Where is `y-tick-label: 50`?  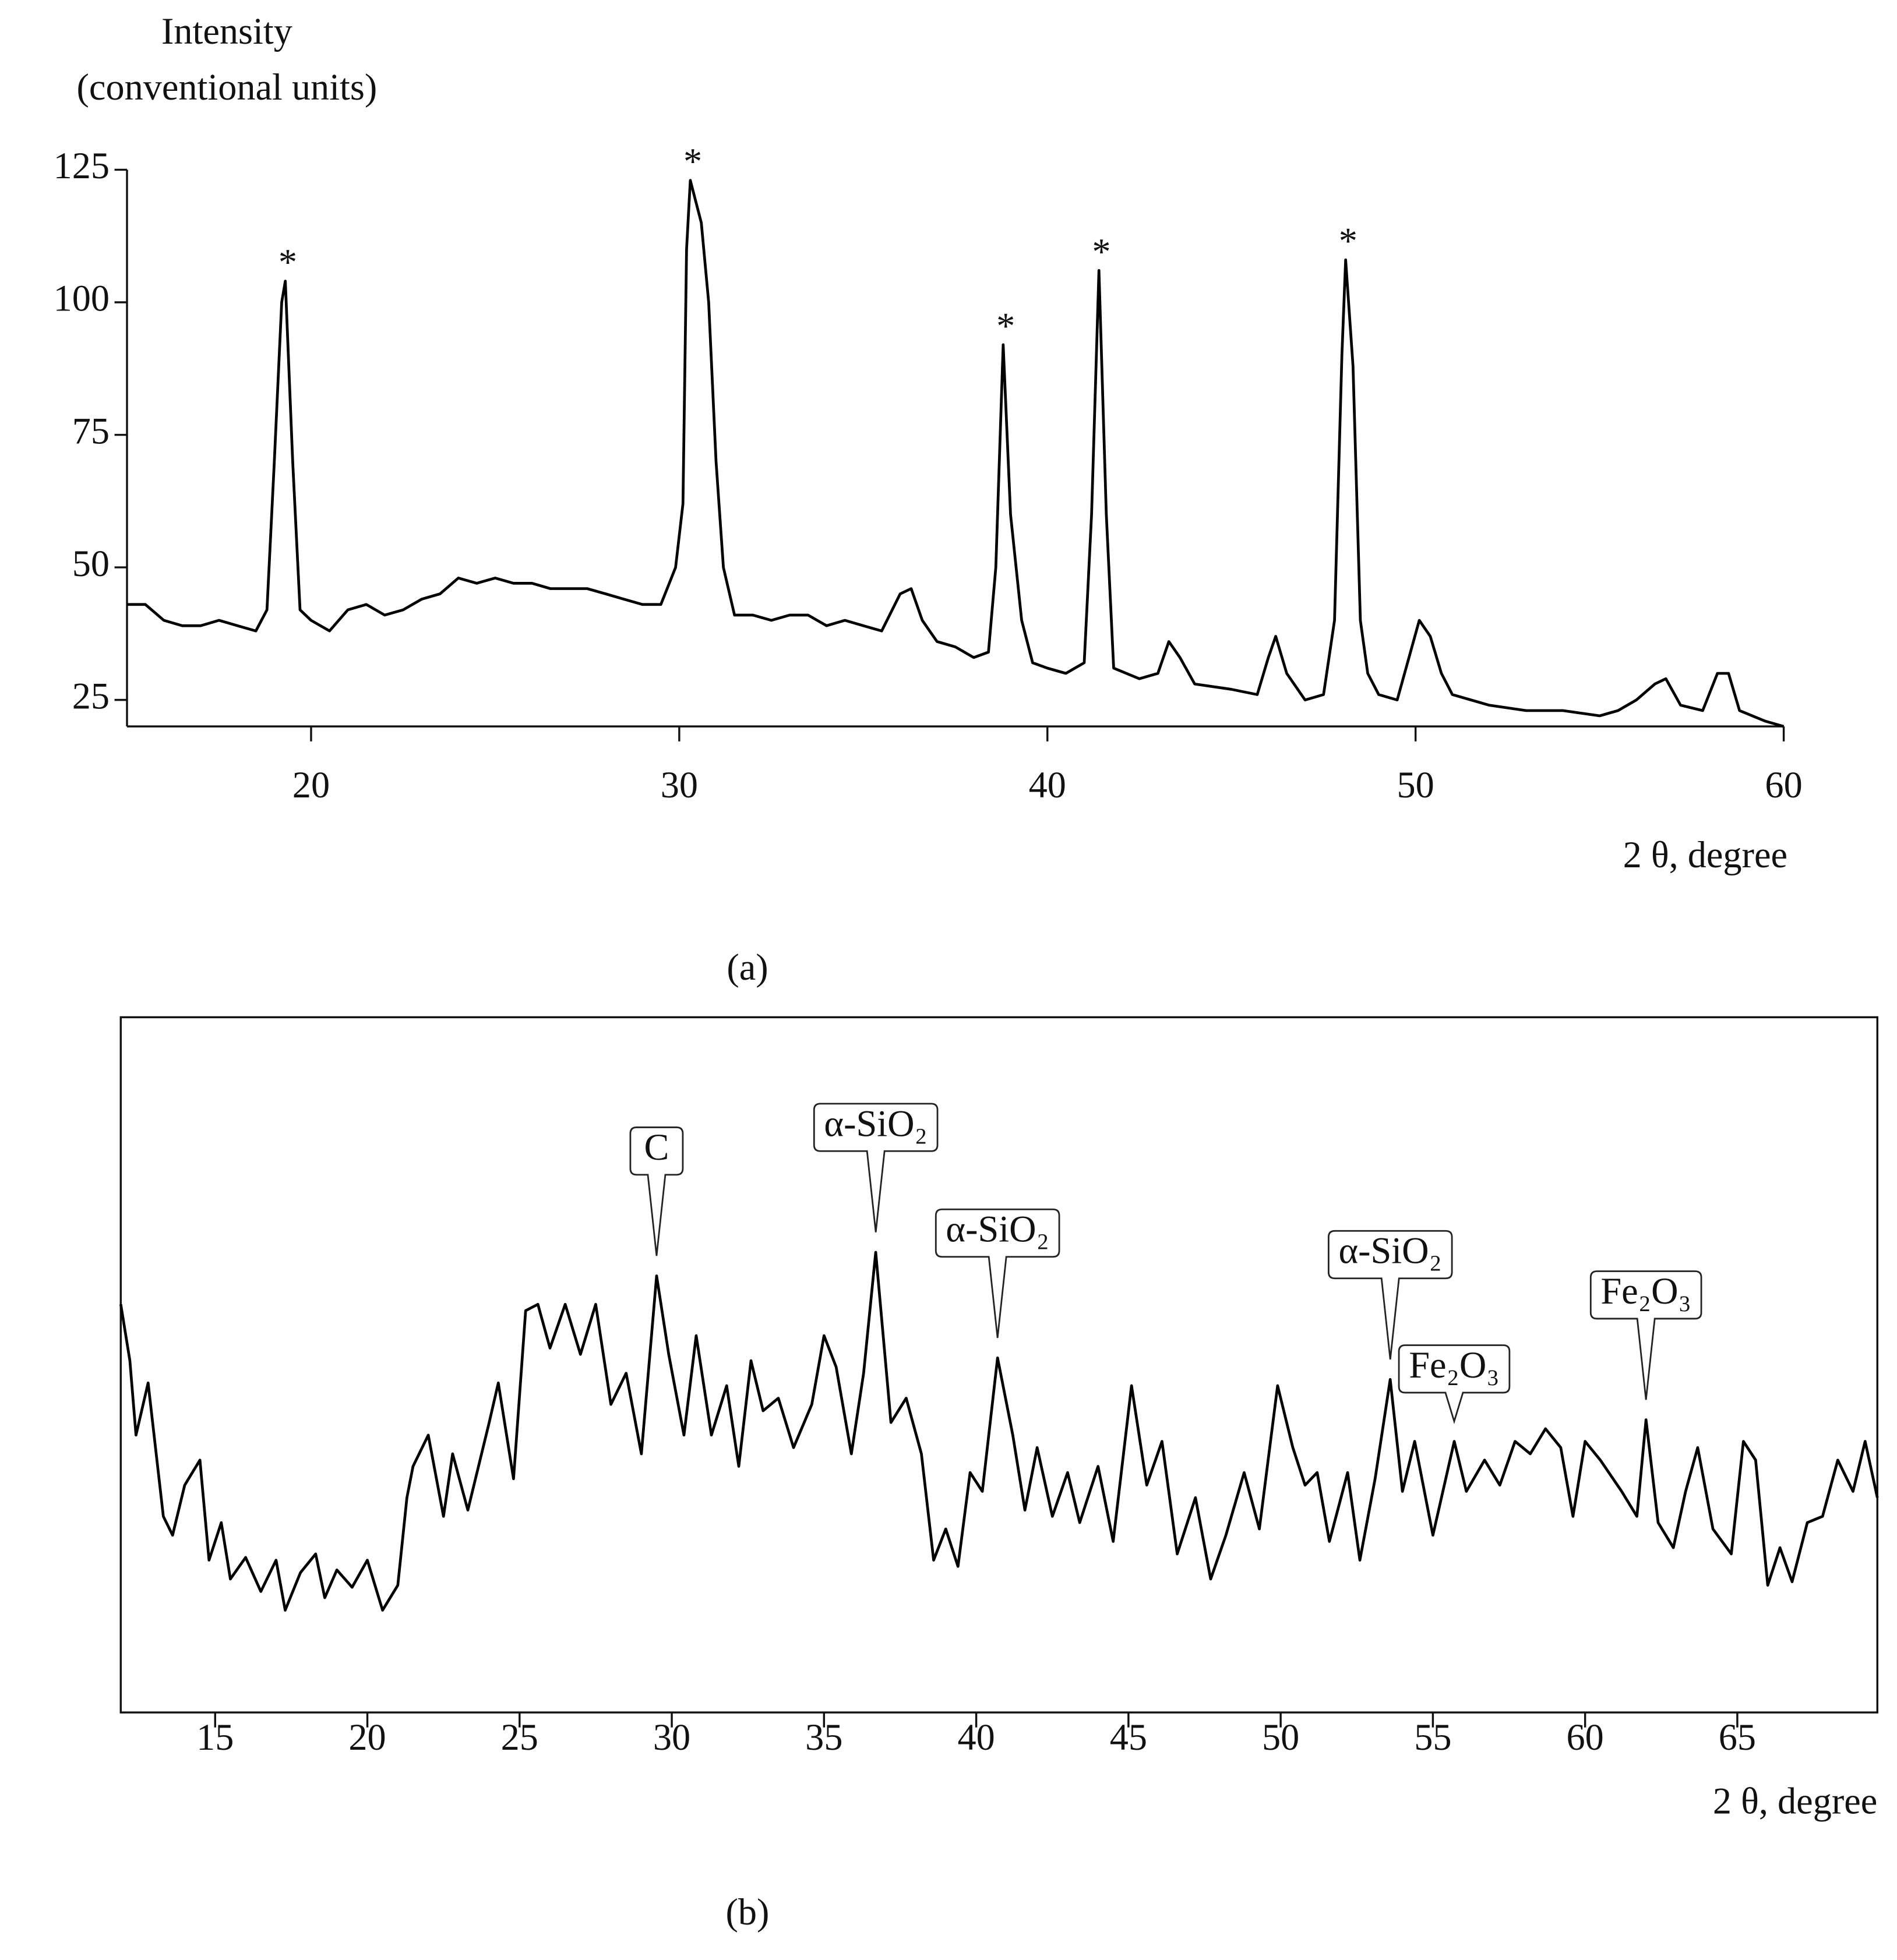
y-tick-label: 50 is located at coordinates (91, 563).